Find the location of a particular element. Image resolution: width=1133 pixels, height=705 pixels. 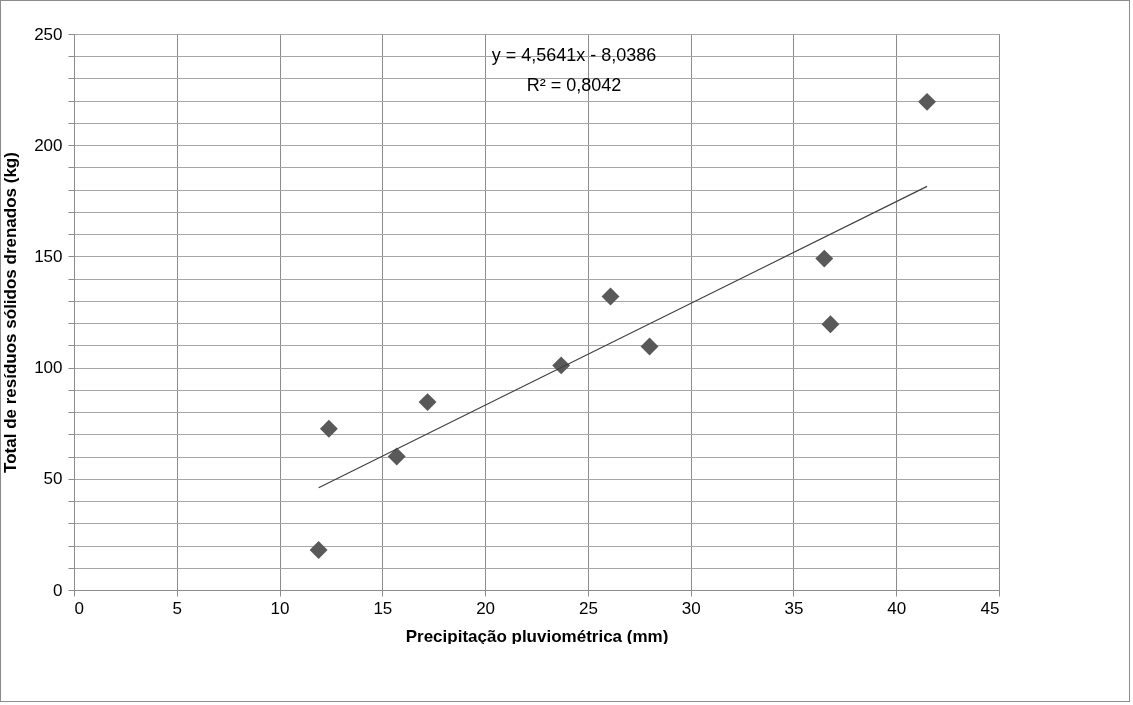

x-tick-label: 0 is located at coordinates (79, 608).